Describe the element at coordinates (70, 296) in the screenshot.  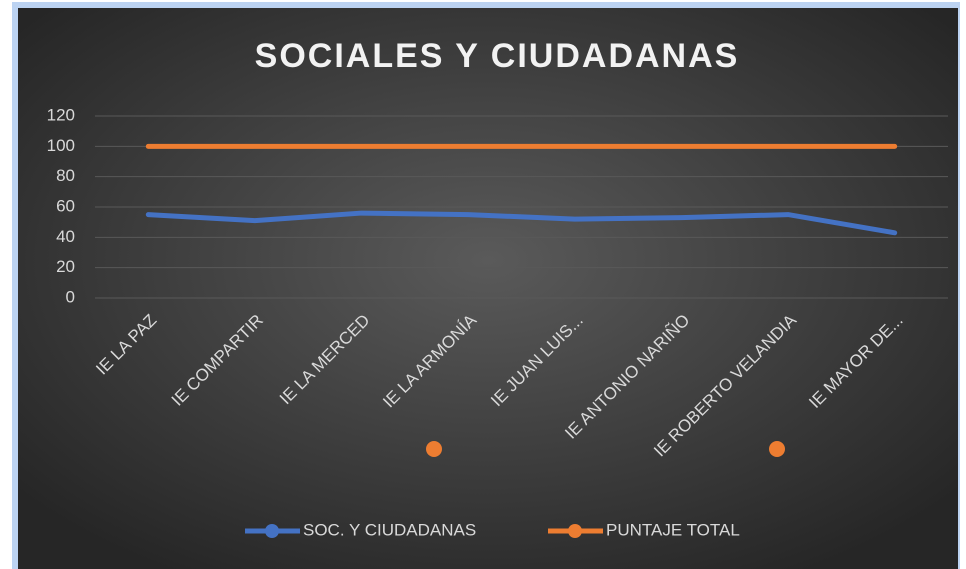
I see `y-tick-label: 0` at that location.